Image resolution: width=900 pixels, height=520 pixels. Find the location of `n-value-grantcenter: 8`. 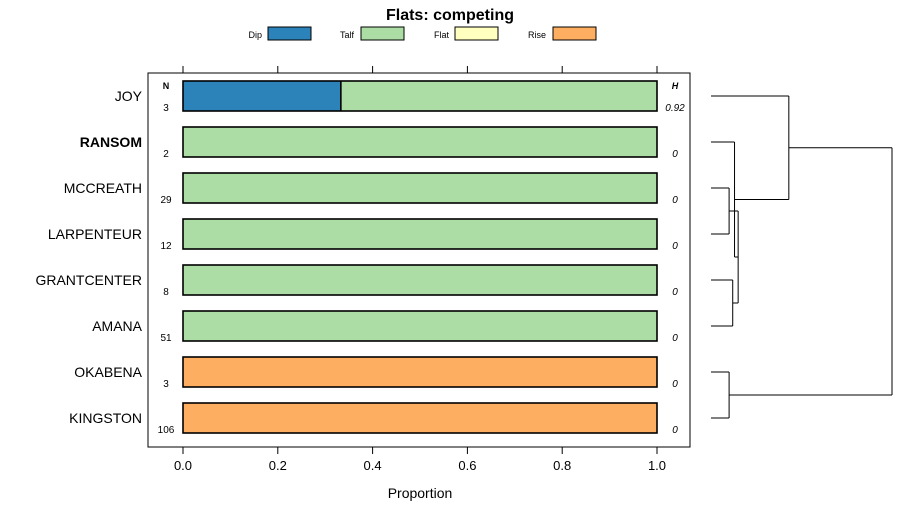

n-value-grantcenter: 8 is located at coordinates (166, 292).